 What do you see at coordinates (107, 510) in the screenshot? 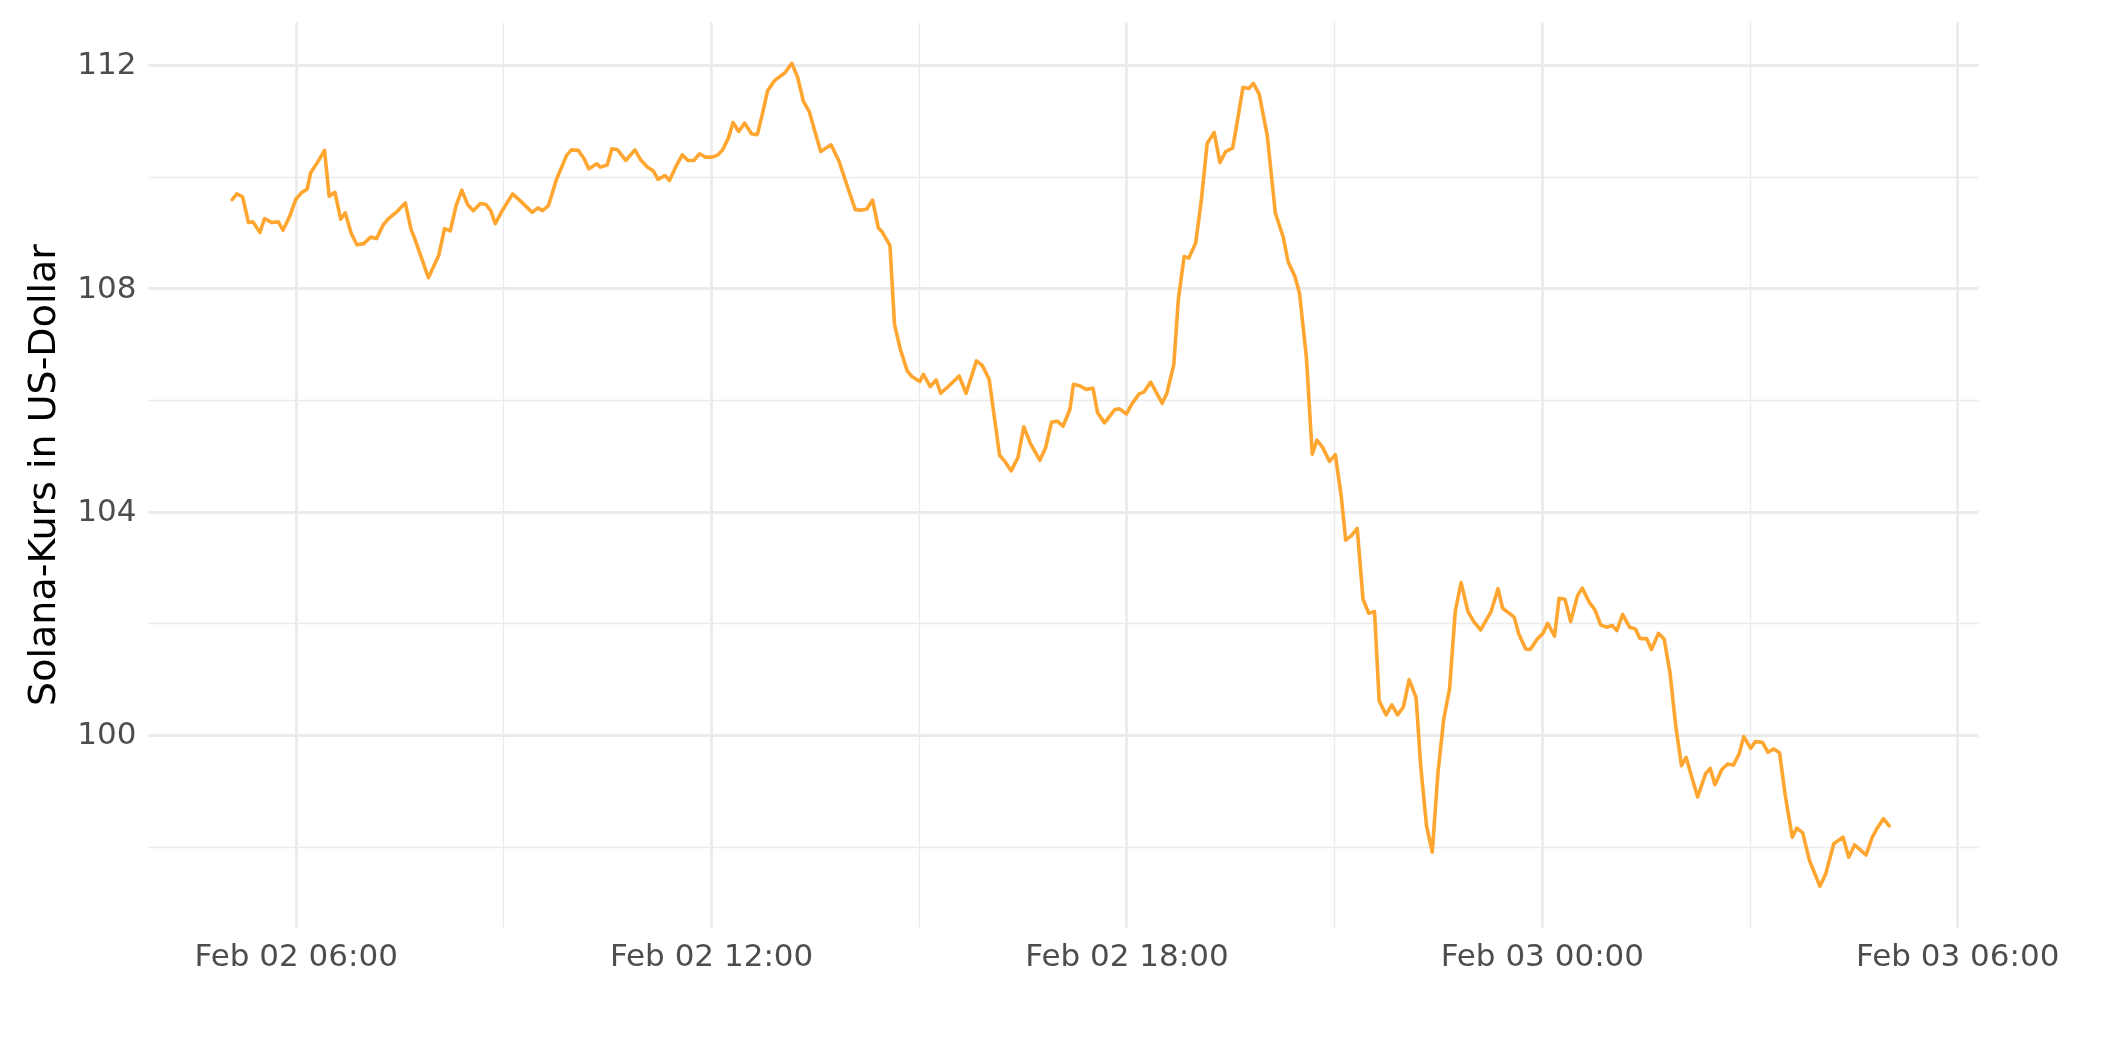
I see `y-tick-label: 104` at bounding box center [107, 510].